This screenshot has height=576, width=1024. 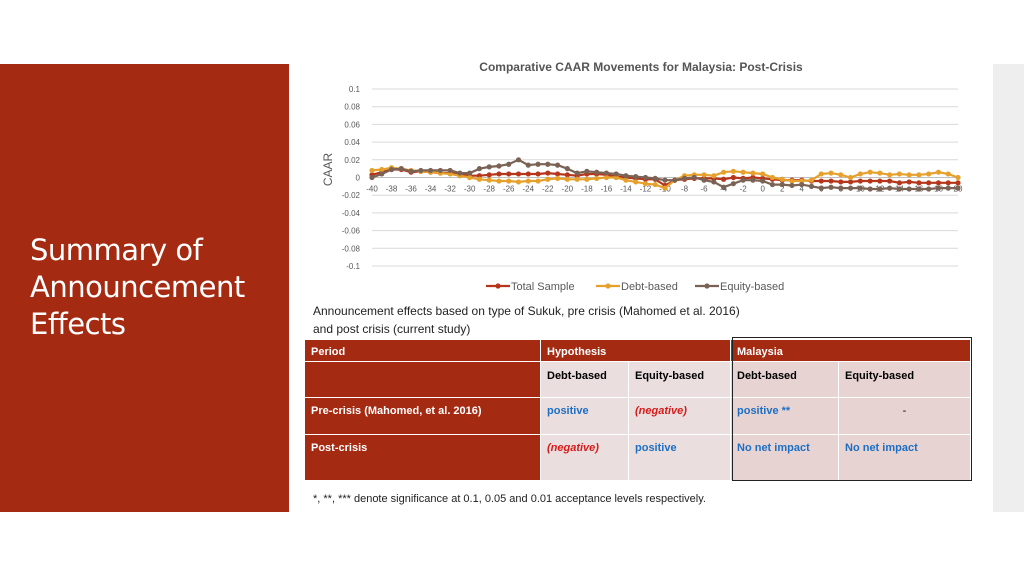 I want to click on y-tick-label: -0.02, so click(x=351, y=195).